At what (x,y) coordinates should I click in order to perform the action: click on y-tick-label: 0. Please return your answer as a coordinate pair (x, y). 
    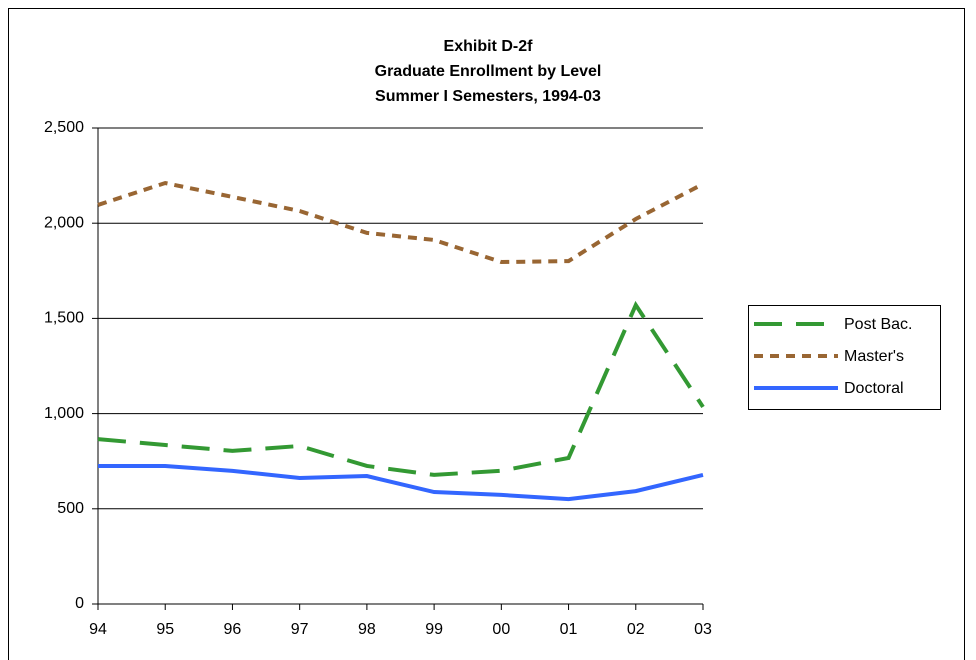
    Looking at the image, I should click on (79, 603).